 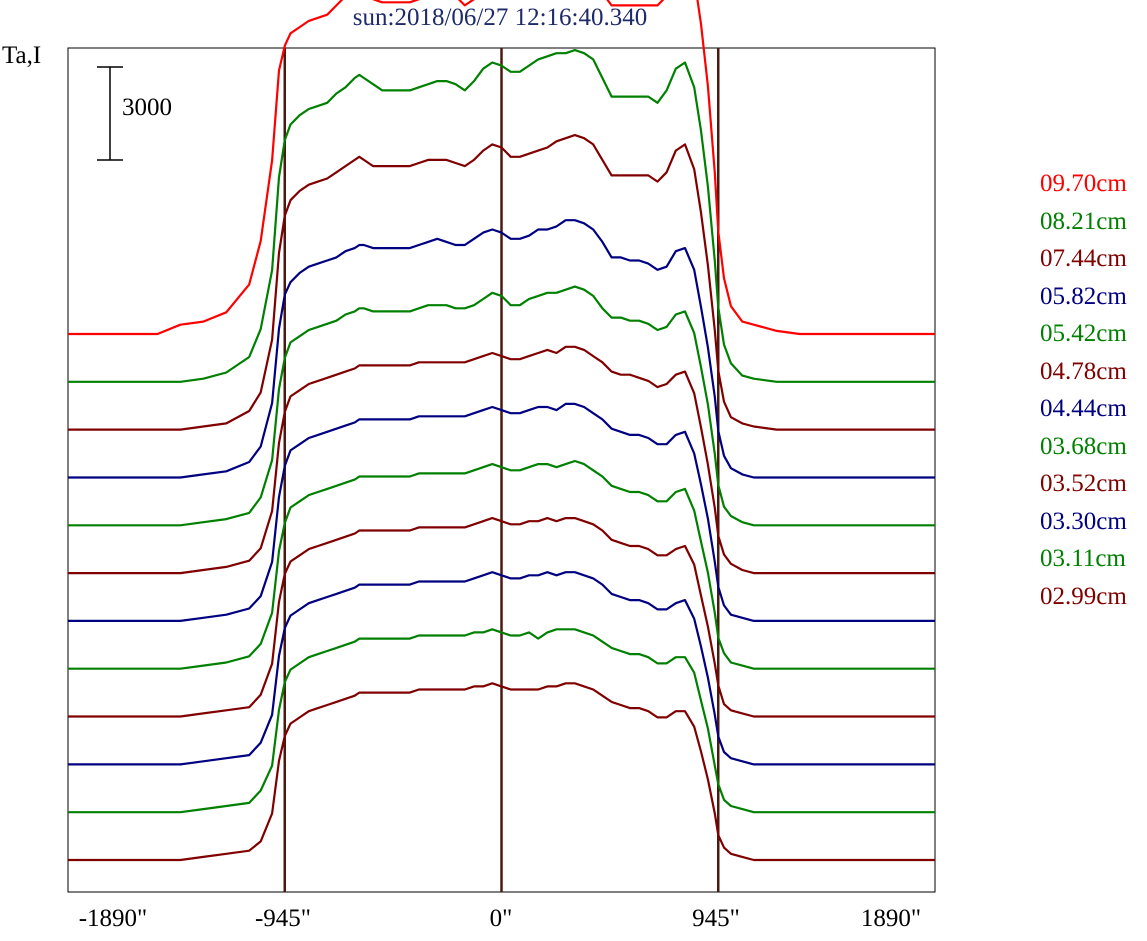 I want to click on legend-item: 05.82cm, so click(x=1083, y=296).